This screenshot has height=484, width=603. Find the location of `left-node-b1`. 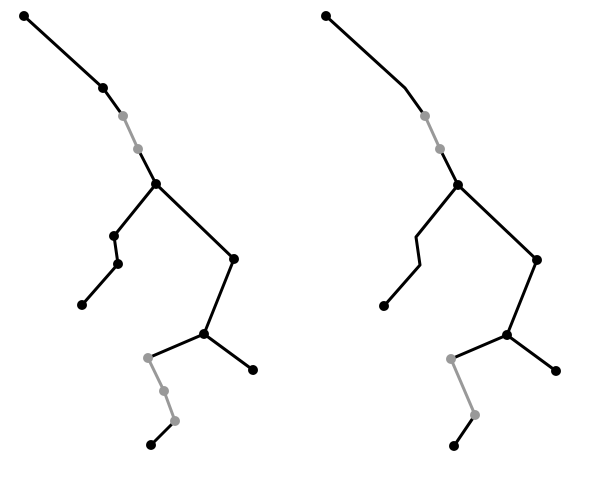

left-node-b1 is located at coordinates (234, 259).